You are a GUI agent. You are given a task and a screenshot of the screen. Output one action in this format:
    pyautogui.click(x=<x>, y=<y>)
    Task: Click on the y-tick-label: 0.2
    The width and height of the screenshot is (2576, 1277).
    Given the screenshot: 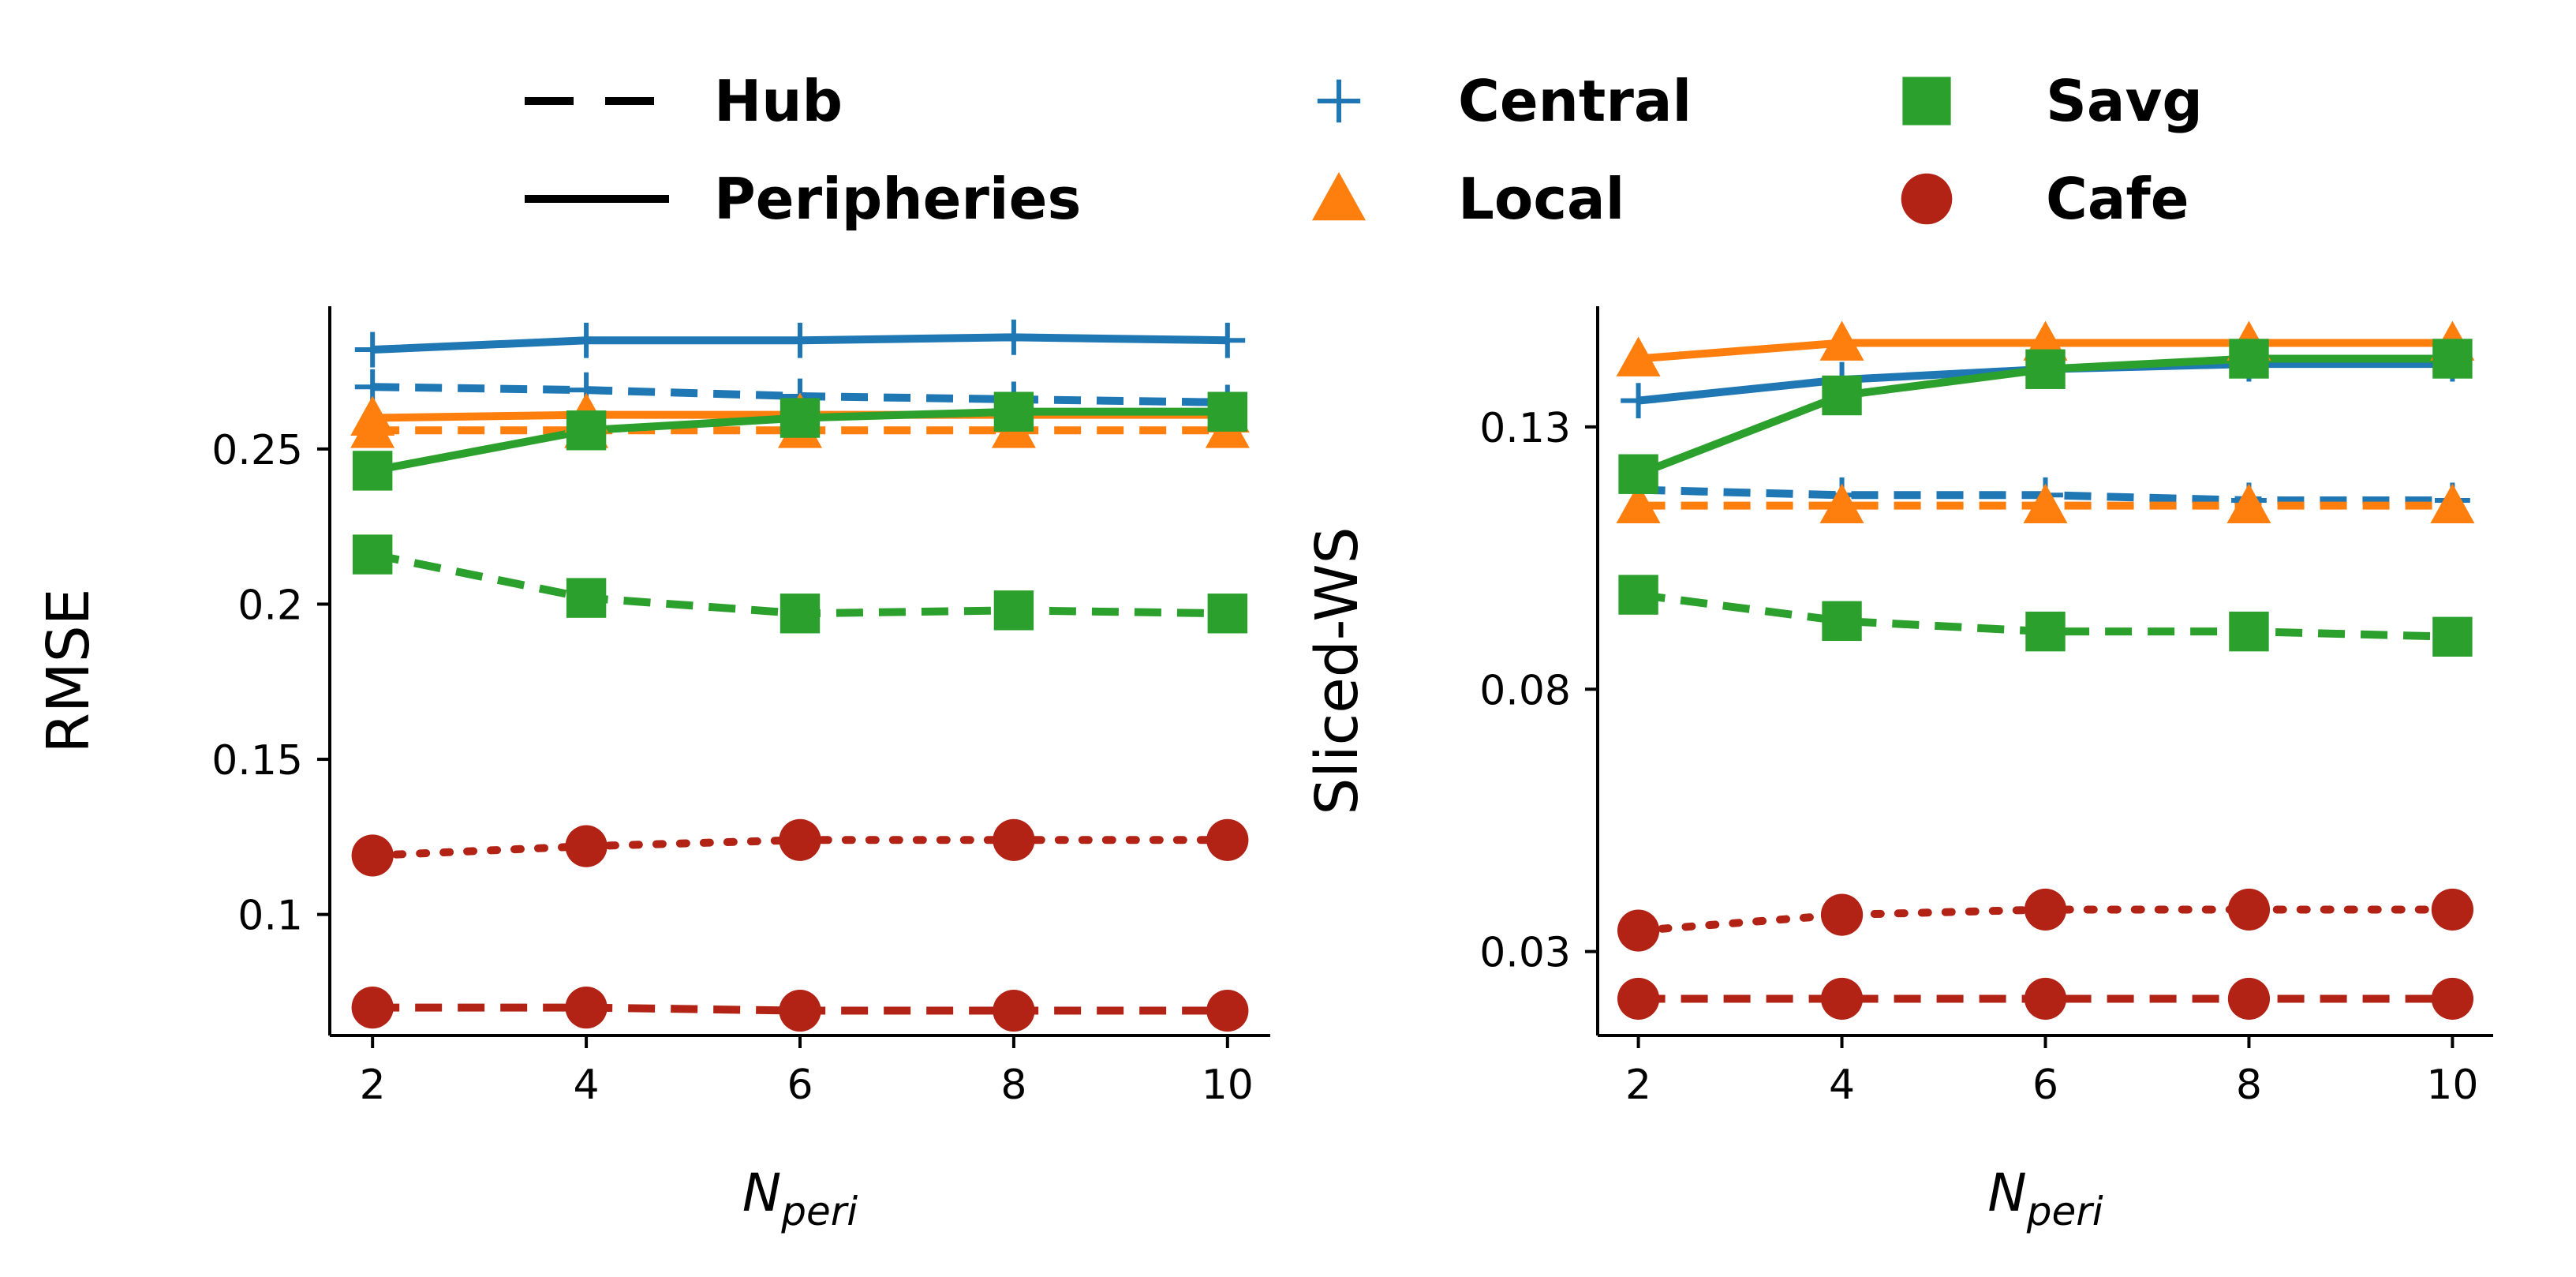 What is the action you would take?
    pyautogui.click(x=270, y=605)
    